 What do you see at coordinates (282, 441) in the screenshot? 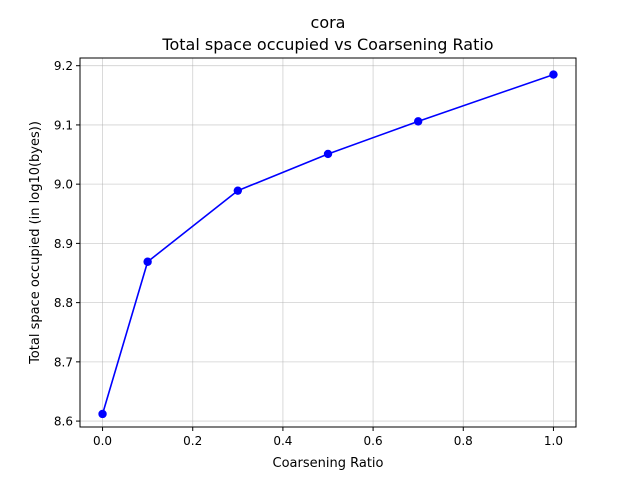
I see `x-tick-label: 0.4` at bounding box center [282, 441].